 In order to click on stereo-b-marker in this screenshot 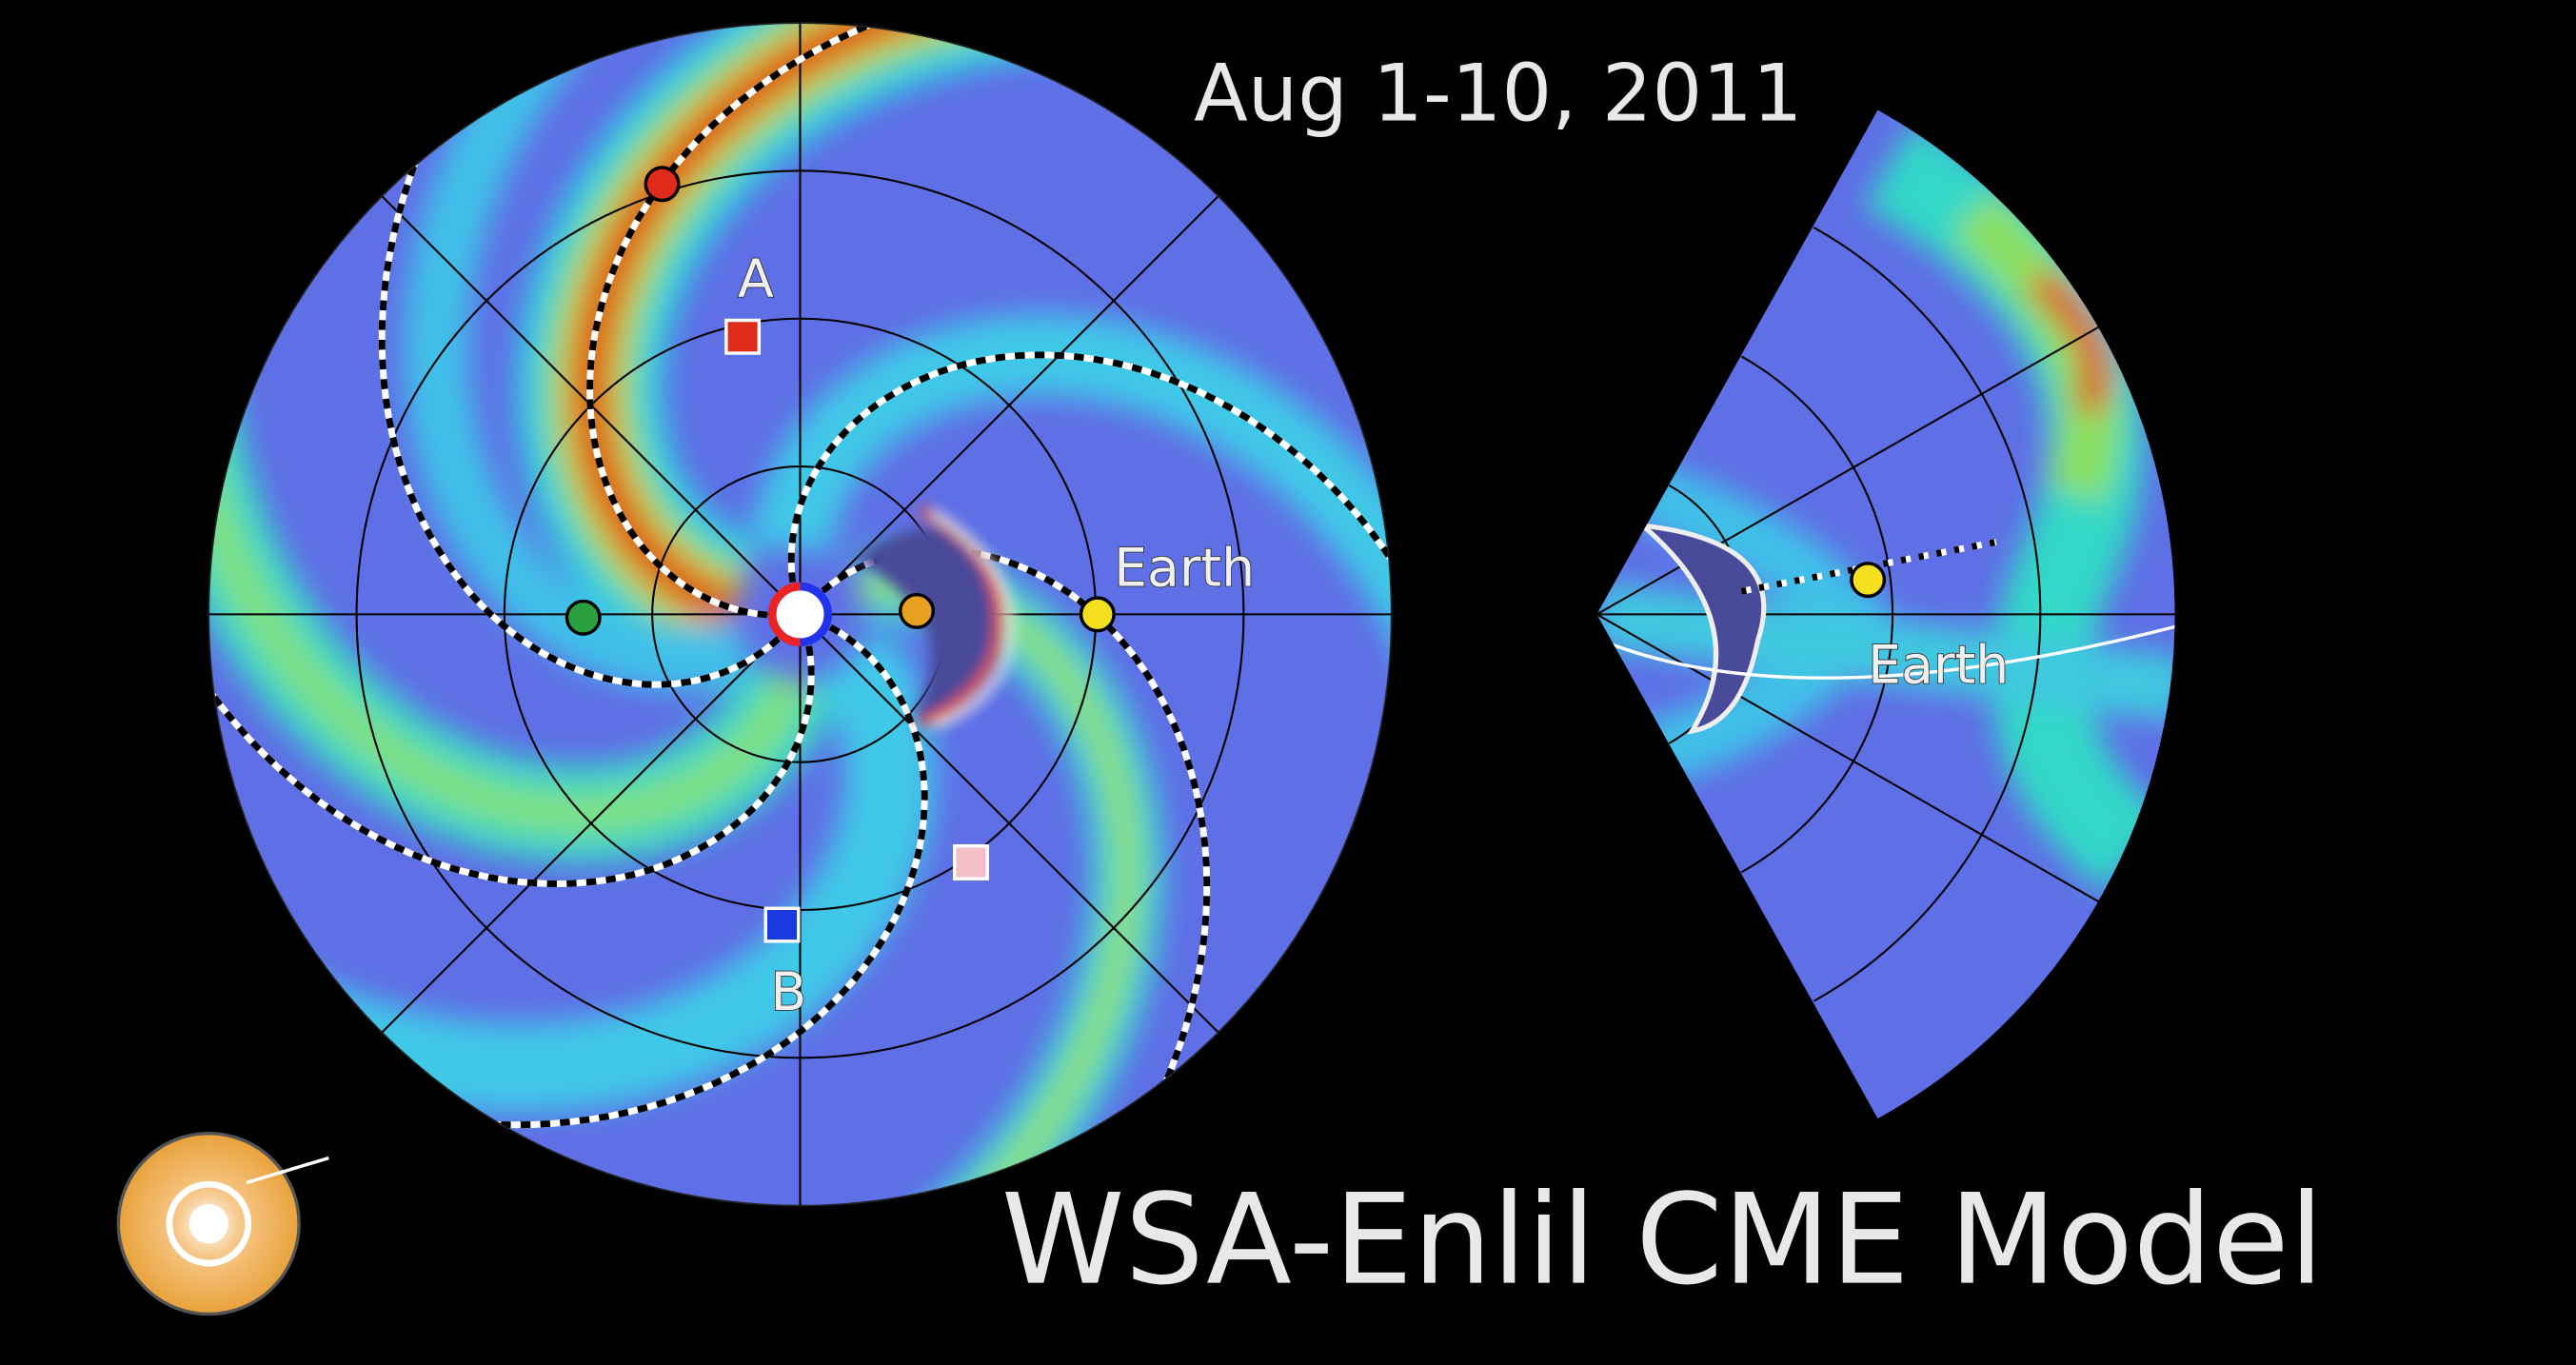, I will do `click(782, 924)`.